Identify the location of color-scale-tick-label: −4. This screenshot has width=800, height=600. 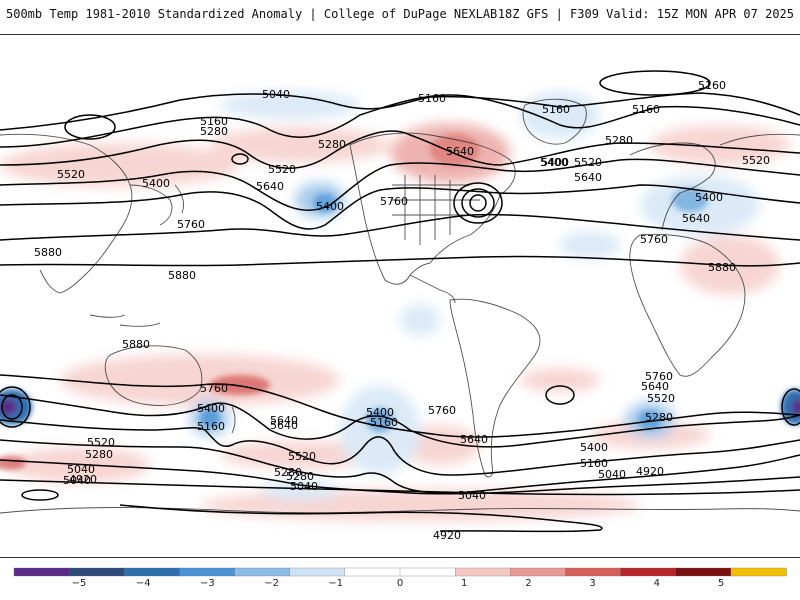
(143, 583).